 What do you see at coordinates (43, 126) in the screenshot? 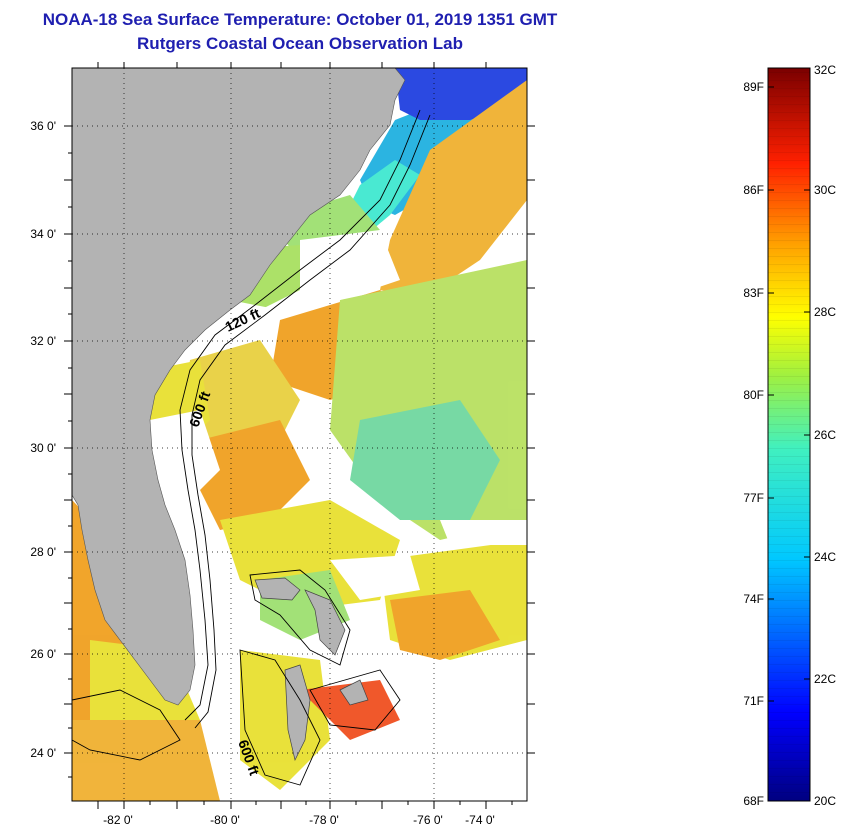
I see `lat-label-36: 36 0'` at bounding box center [43, 126].